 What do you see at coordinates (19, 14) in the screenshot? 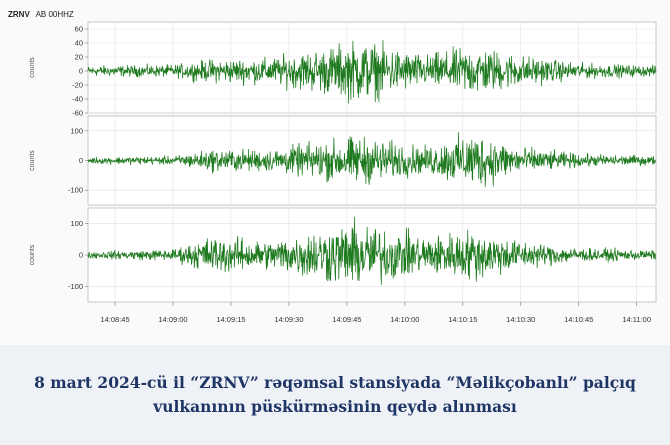
I see `station-code: ZRNV` at bounding box center [19, 14].